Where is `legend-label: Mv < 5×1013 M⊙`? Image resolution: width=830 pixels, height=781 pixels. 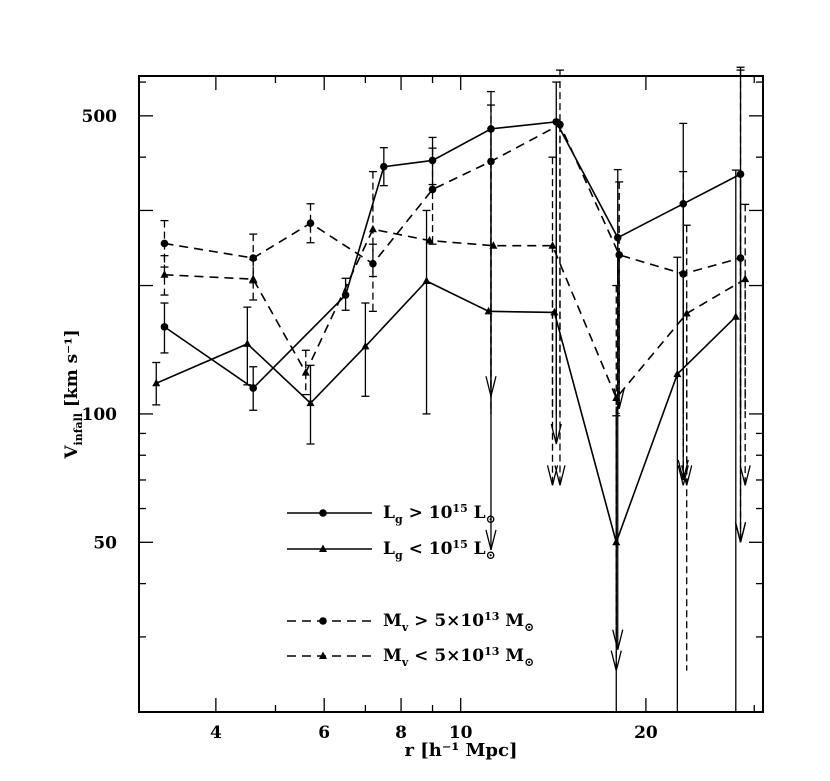 legend-label: Mv < 5×1013 M⊙ is located at coordinates (458, 657).